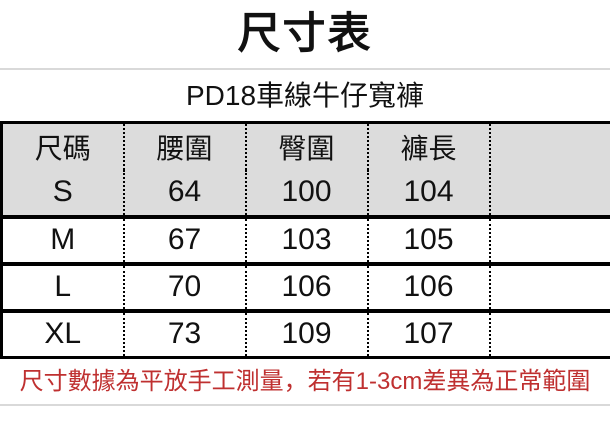 The height and width of the screenshot is (434, 610). Describe the element at coordinates (184, 334) in the screenshot. I see `cell-waist: 73` at that location.